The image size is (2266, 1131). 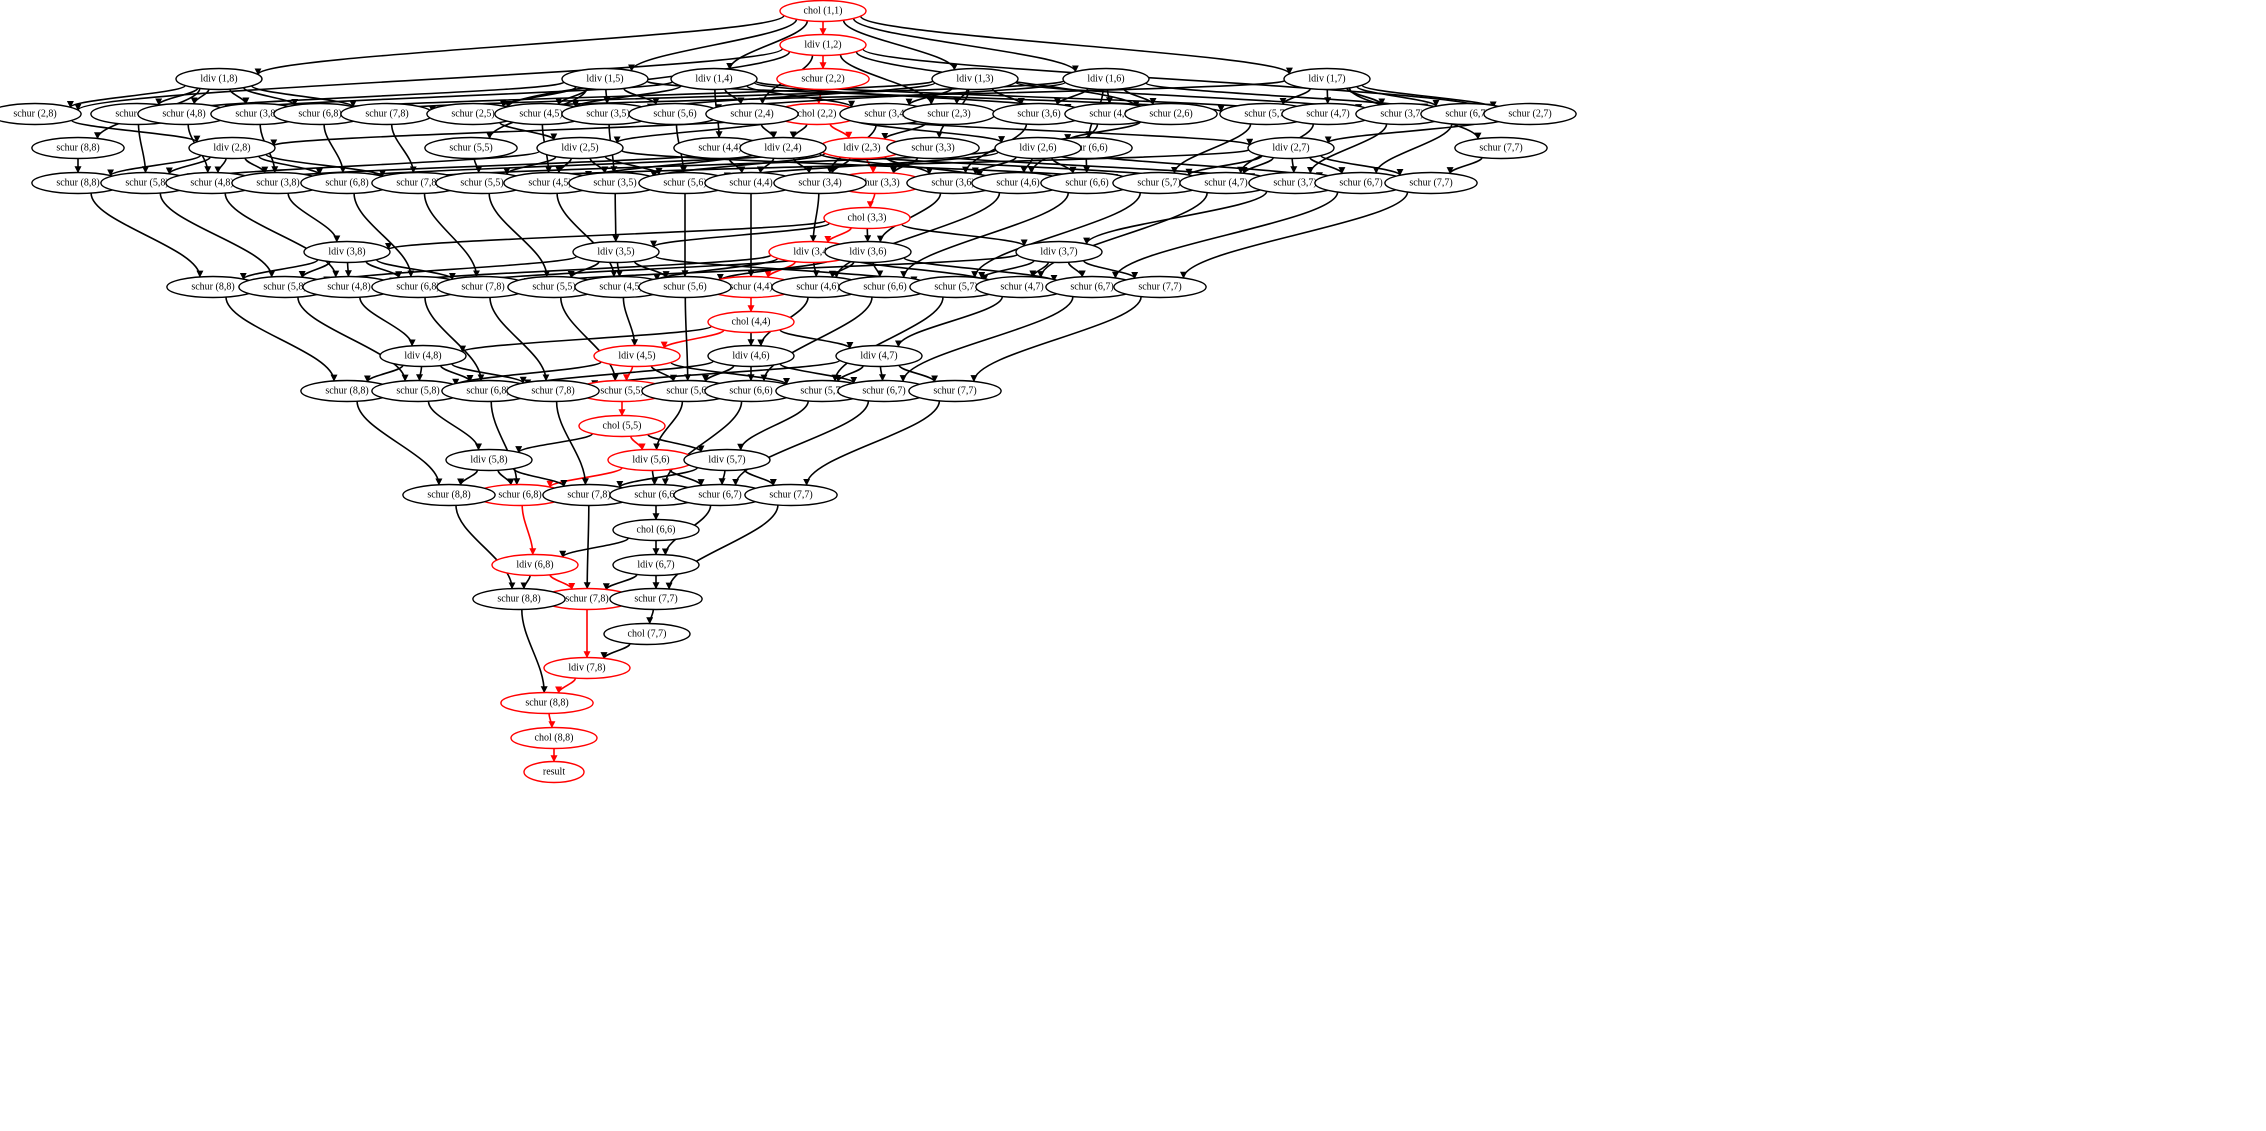 What do you see at coordinates (277, 183) in the screenshot?
I see `node-label: schur (3,8)` at bounding box center [277, 183].